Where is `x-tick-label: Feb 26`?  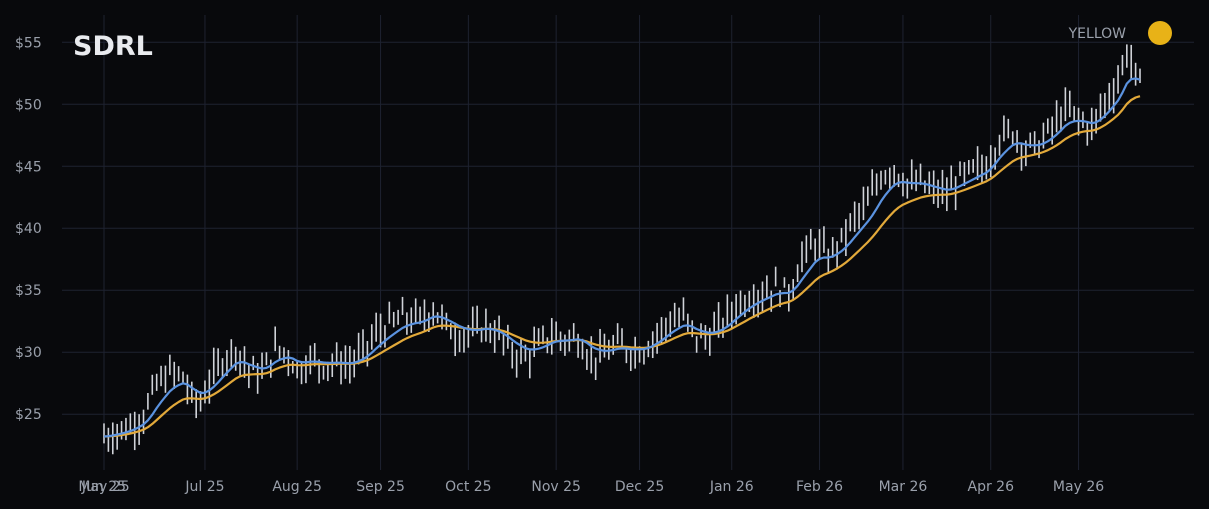 x-tick-label: Feb 26 is located at coordinates (819, 487).